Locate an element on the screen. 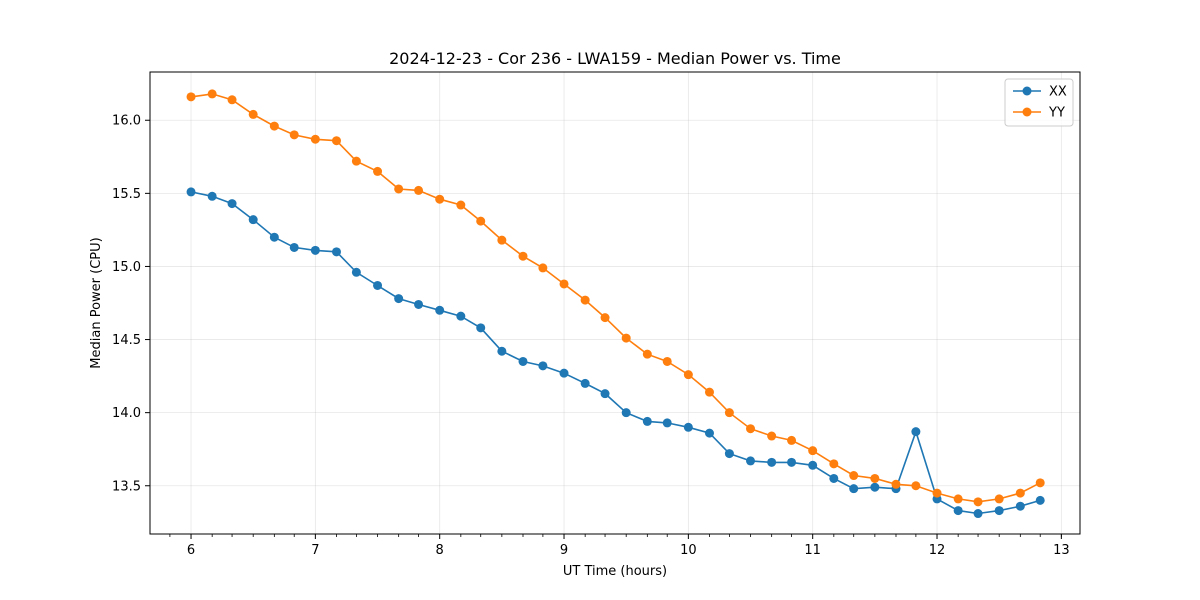 This screenshot has width=1200, height=600. y-axis-label: Median Power (CPU) is located at coordinates (96, 302).